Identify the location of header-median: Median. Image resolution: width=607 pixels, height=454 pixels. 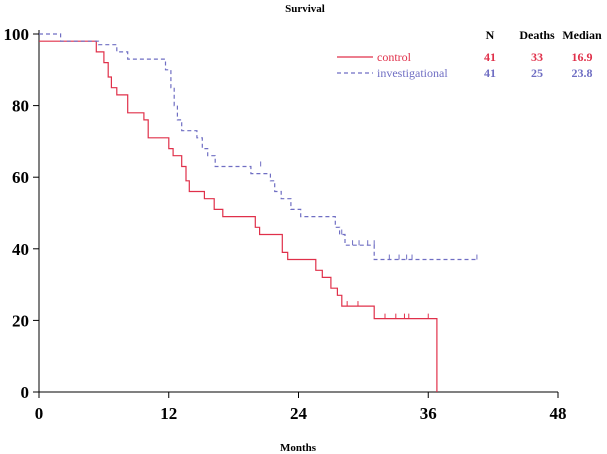
(582, 35).